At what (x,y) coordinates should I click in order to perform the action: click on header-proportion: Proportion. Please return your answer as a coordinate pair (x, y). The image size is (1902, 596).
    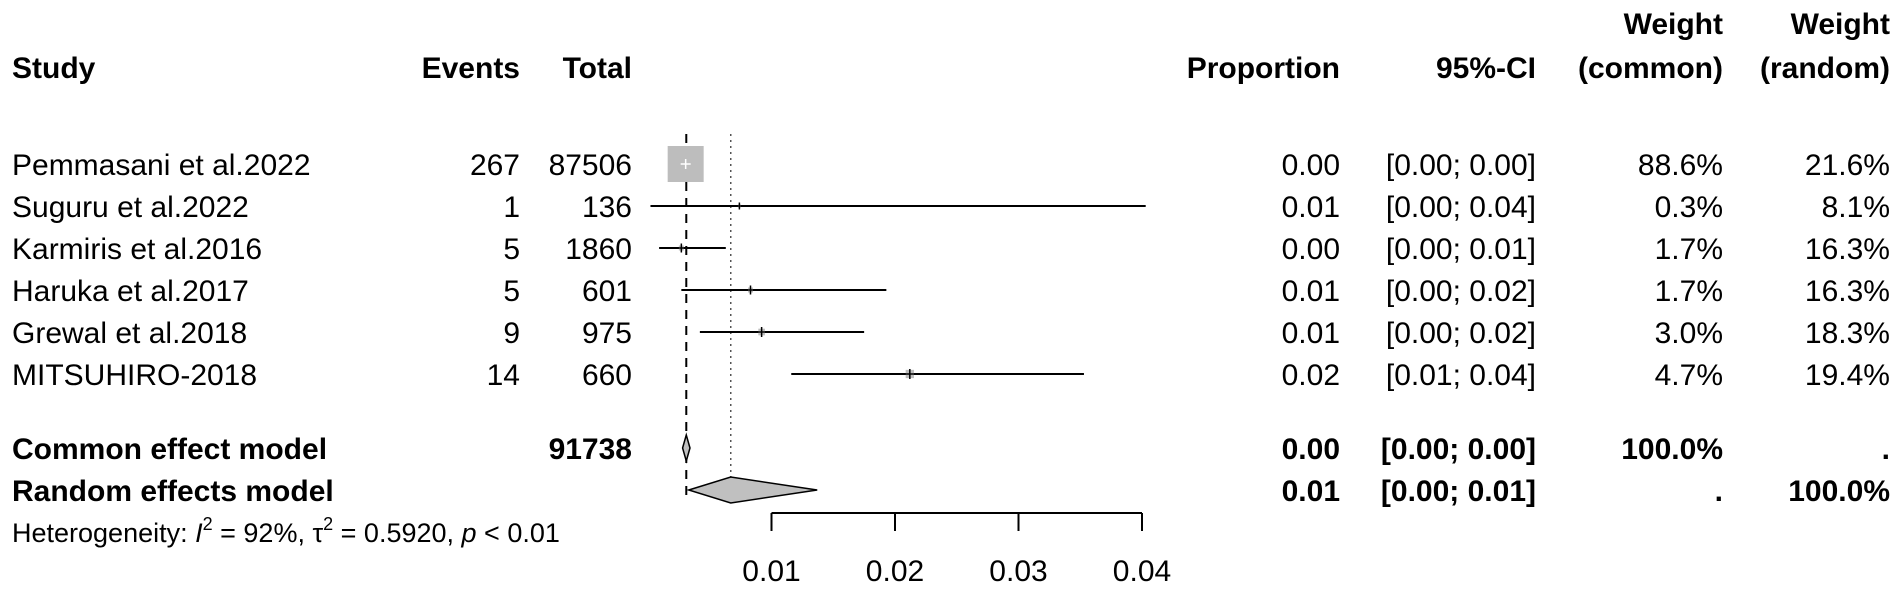
    Looking at the image, I should click on (1263, 68).